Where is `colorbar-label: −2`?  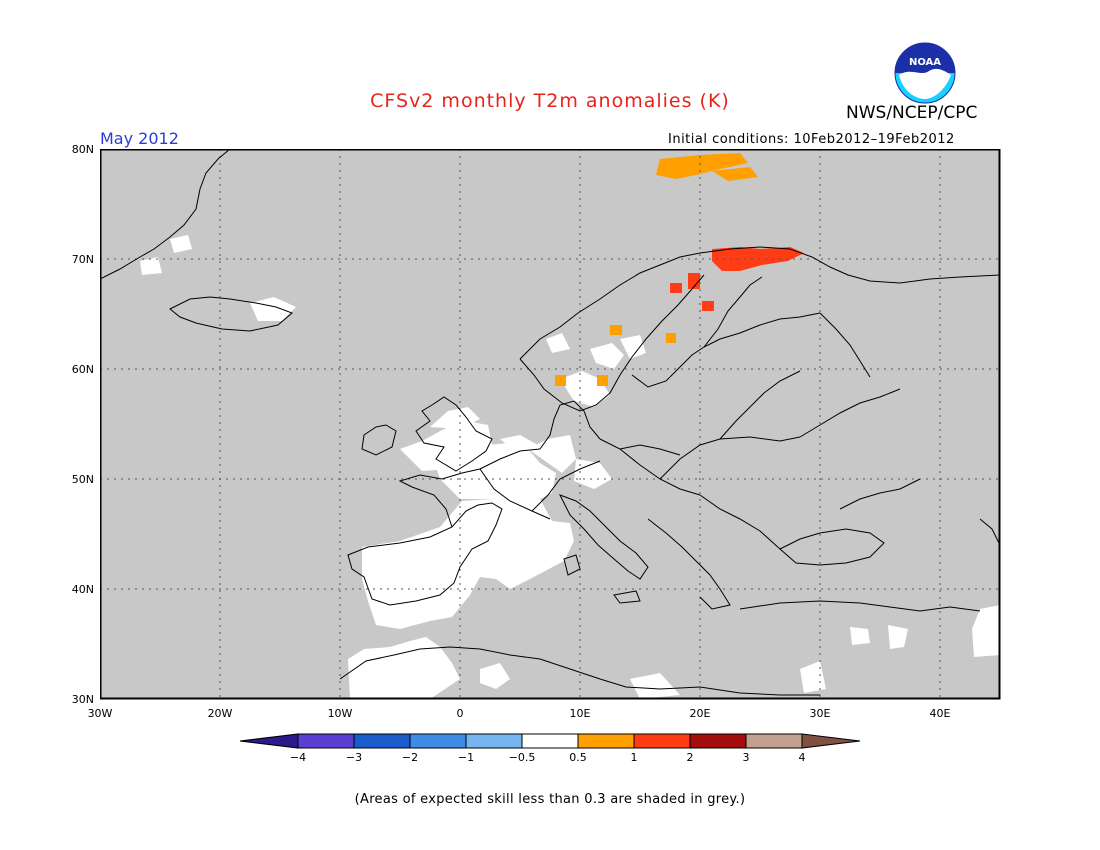
colorbar-label: −2 is located at coordinates (410, 757).